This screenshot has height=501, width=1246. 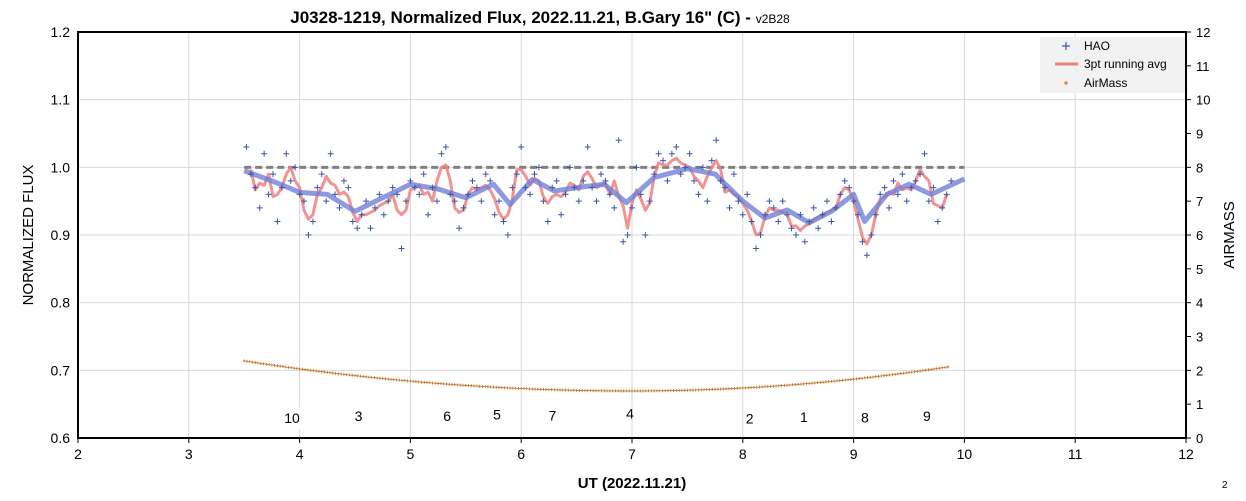 What do you see at coordinates (1225, 485) in the screenshot?
I see `corner-note: 2` at bounding box center [1225, 485].